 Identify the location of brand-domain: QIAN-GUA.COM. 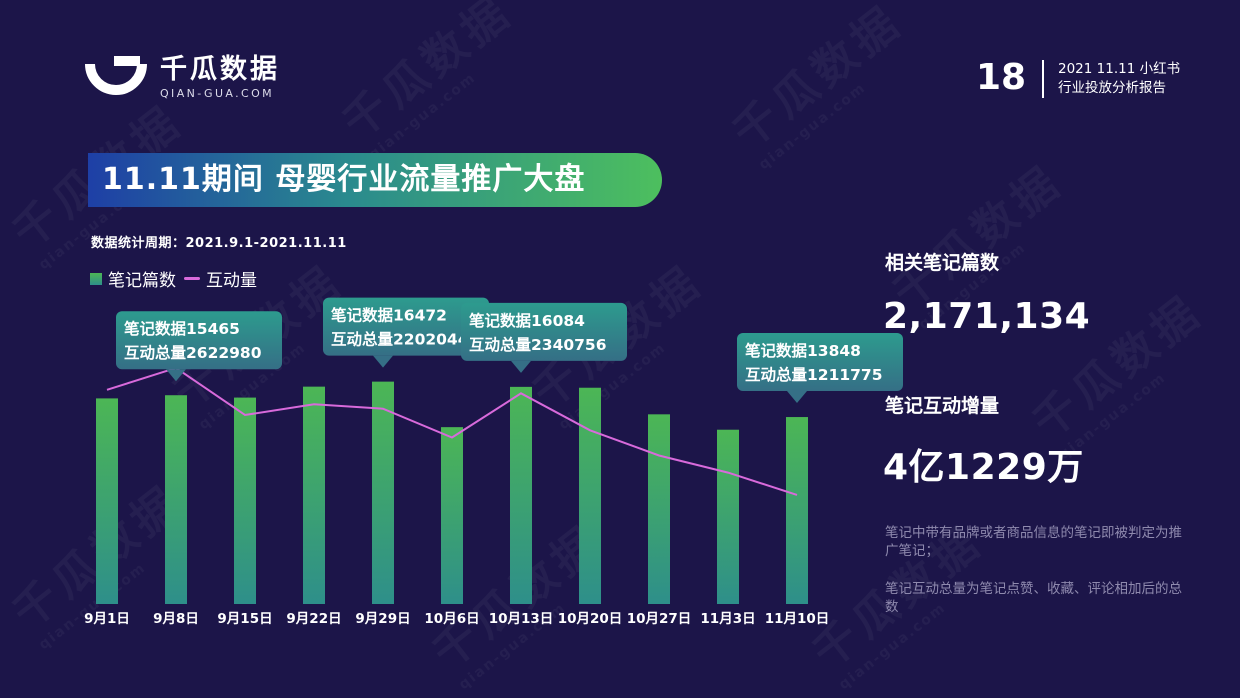
(217, 93).